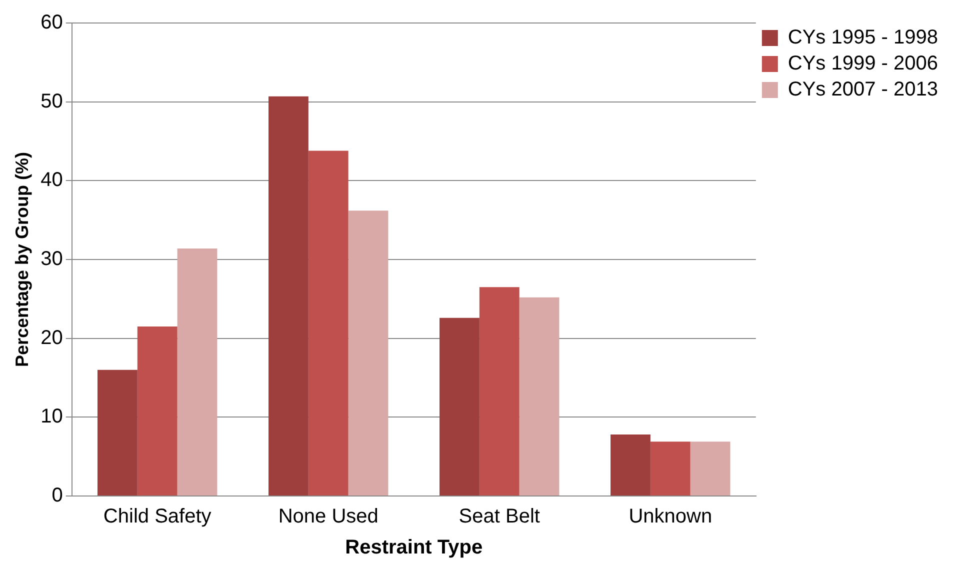 The width and height of the screenshot is (962, 572). Describe the element at coordinates (22, 260) in the screenshot. I see `y-axis-title: Percentage by Group (%)` at that location.